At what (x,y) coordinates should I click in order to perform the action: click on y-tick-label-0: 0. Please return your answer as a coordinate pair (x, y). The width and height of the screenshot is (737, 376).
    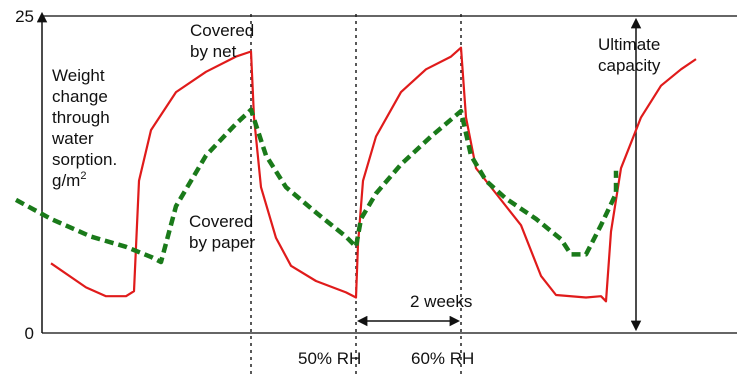
    Looking at the image, I should click on (29, 333).